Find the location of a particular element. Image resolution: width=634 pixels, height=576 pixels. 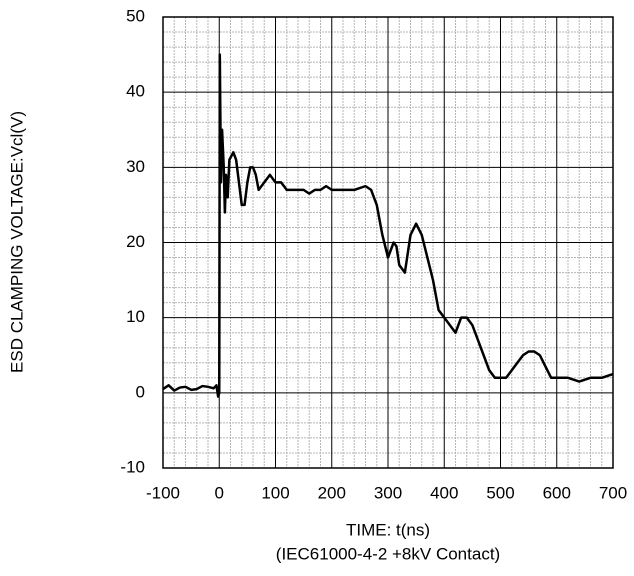

y-tick-label: 50 is located at coordinates (135, 15).